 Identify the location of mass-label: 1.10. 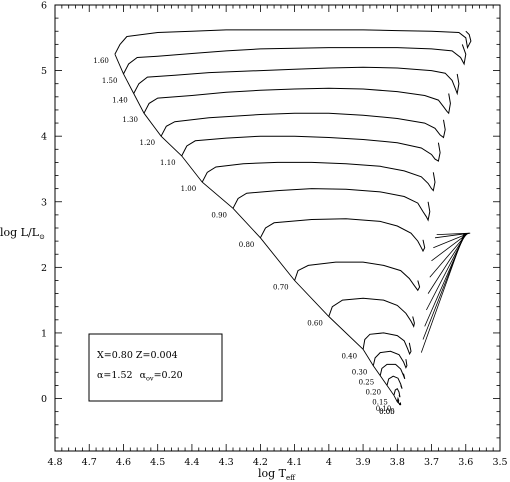
(168, 163).